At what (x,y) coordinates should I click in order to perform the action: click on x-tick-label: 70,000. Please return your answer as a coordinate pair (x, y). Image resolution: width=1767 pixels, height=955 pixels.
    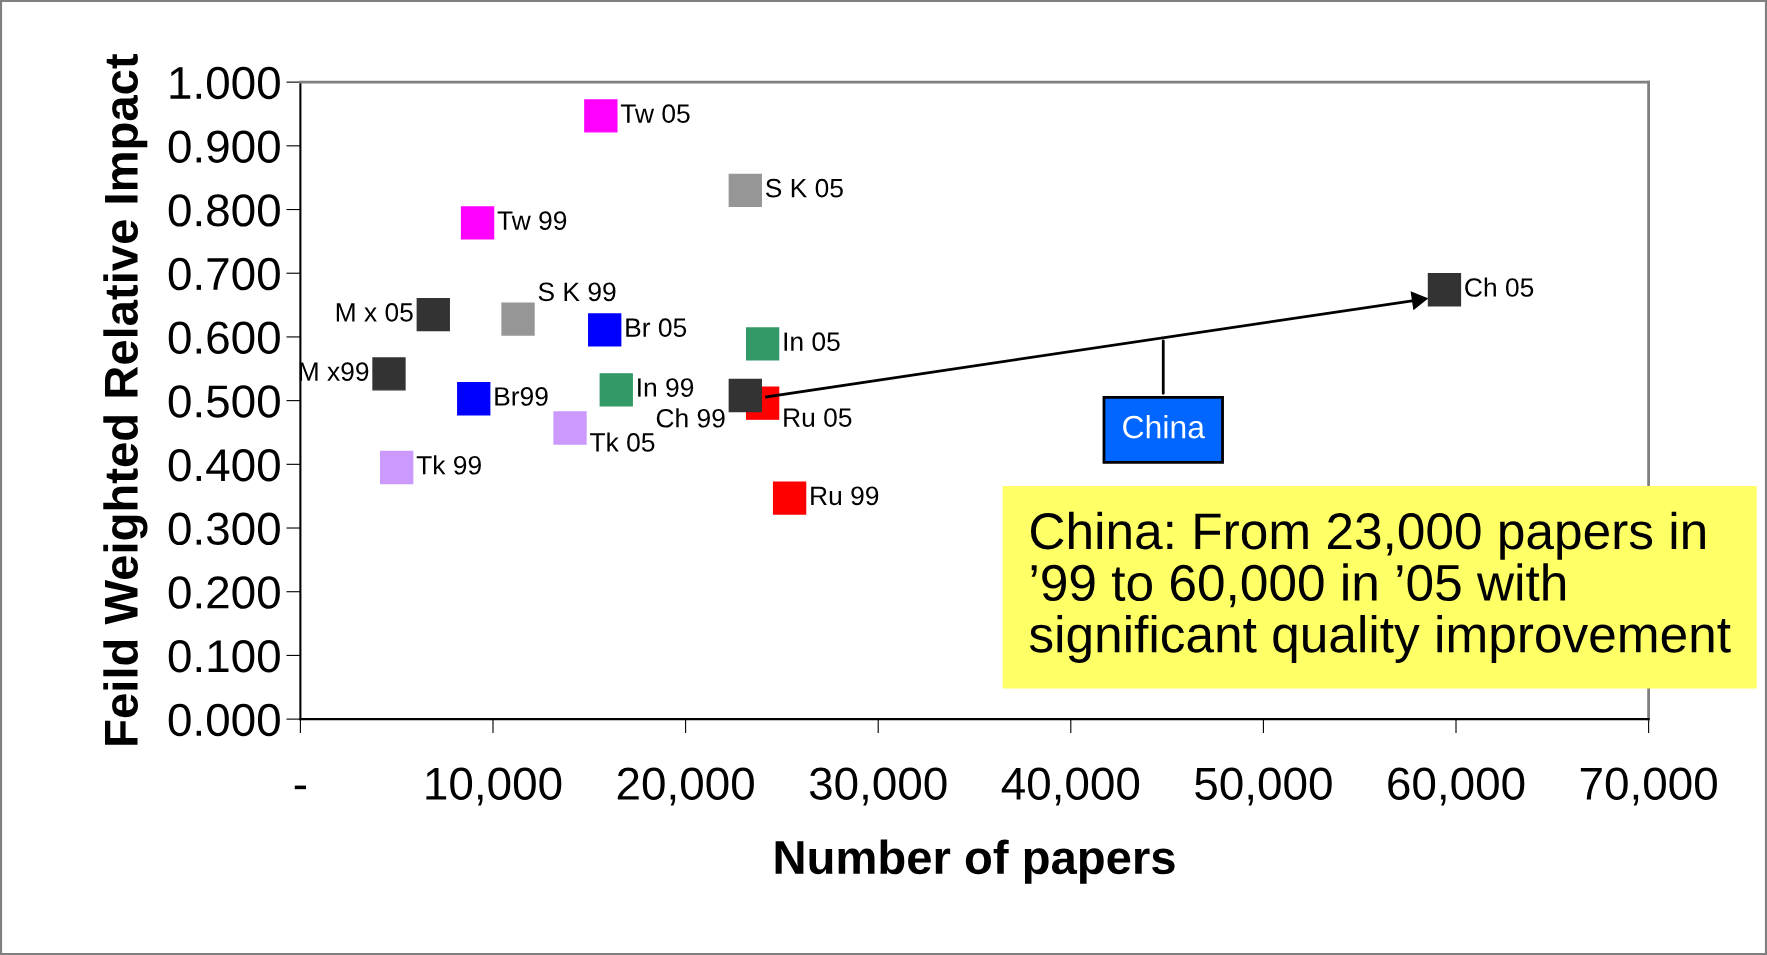
    Looking at the image, I should click on (1648, 786).